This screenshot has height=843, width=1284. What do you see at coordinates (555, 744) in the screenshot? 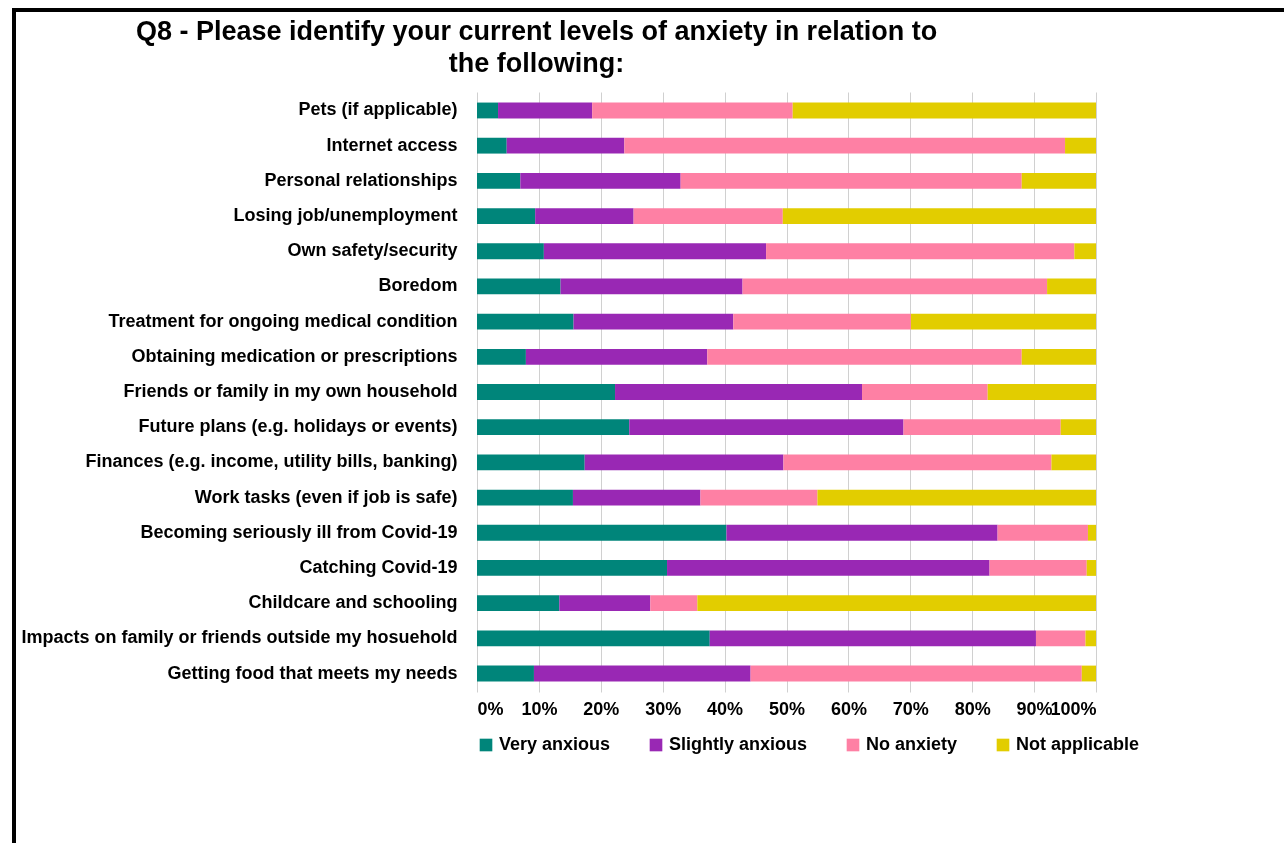
I see `legend-label: Very anxious` at bounding box center [555, 744].